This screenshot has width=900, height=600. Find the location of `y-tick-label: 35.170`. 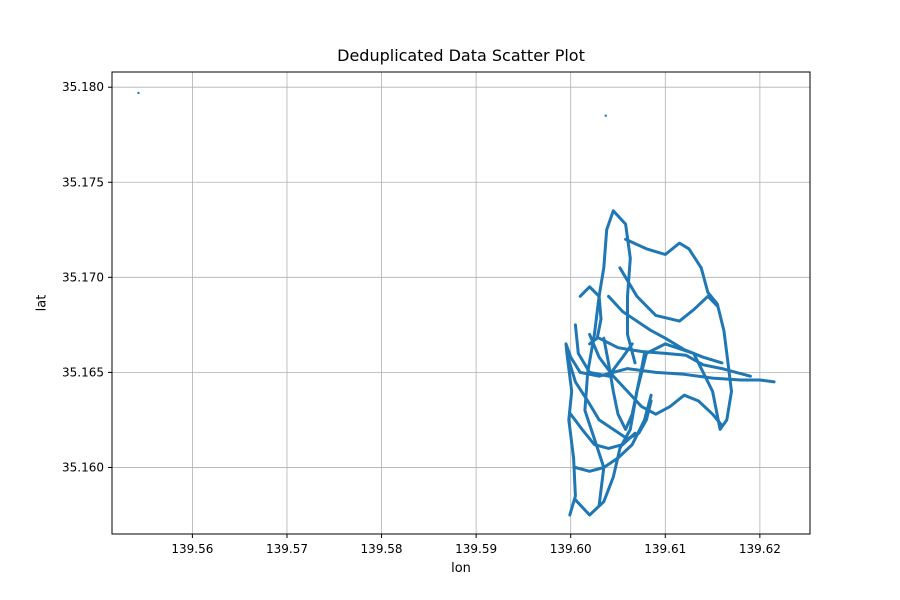

y-tick-label: 35.170 is located at coordinates (83, 277).